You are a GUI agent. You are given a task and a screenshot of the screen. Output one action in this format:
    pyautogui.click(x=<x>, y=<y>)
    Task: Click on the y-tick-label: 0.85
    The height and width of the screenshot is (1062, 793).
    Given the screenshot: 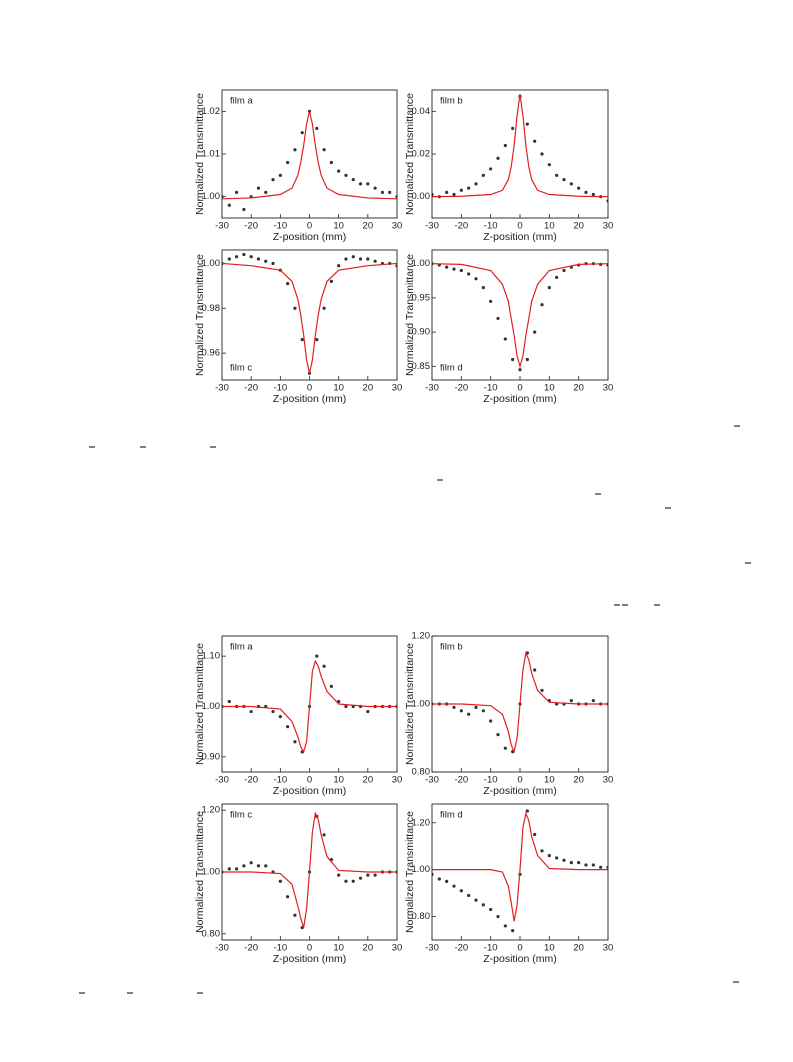 What is the action you would take?
    pyautogui.click(x=421, y=366)
    